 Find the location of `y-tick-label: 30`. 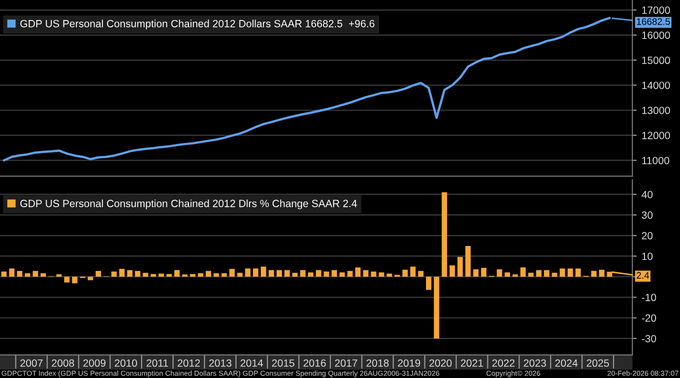

y-tick-label: 30 is located at coordinates (647, 215).